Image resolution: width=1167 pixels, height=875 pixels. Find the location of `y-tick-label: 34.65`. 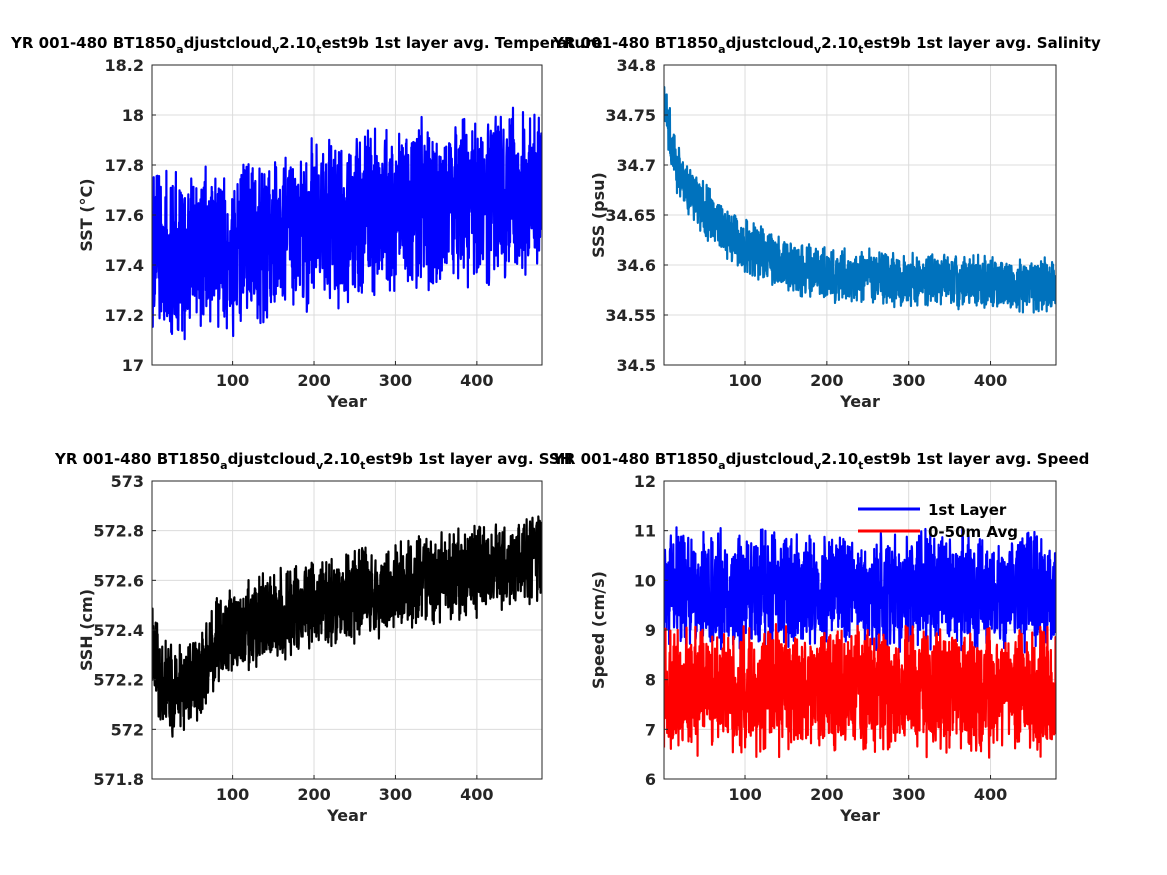

y-tick-label: 34.65 is located at coordinates (630, 215).